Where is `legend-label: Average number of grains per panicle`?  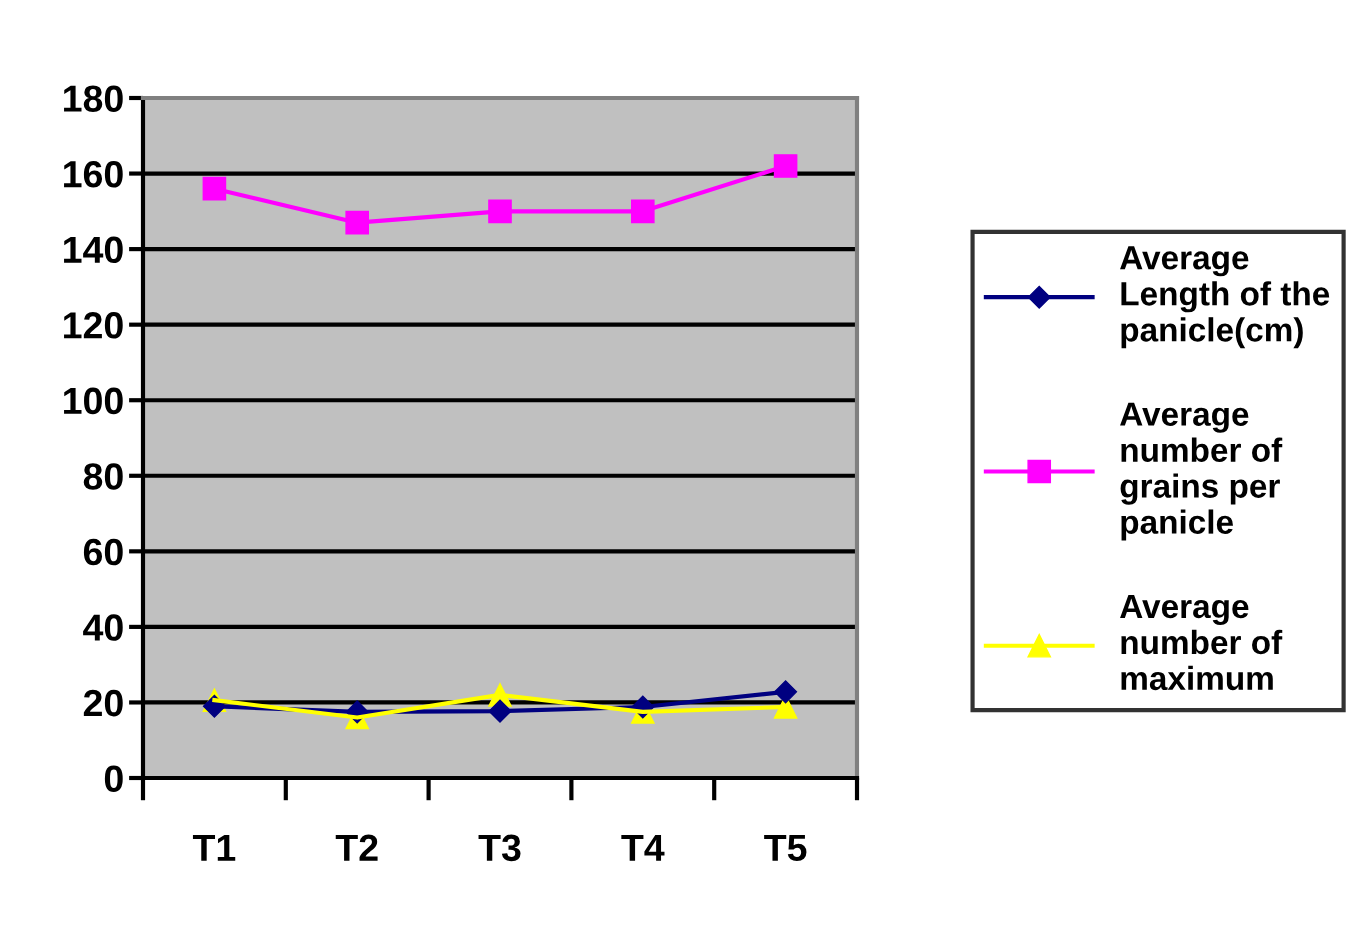
legend-label: Average number of grains per panicle is located at coordinates (1201, 471).